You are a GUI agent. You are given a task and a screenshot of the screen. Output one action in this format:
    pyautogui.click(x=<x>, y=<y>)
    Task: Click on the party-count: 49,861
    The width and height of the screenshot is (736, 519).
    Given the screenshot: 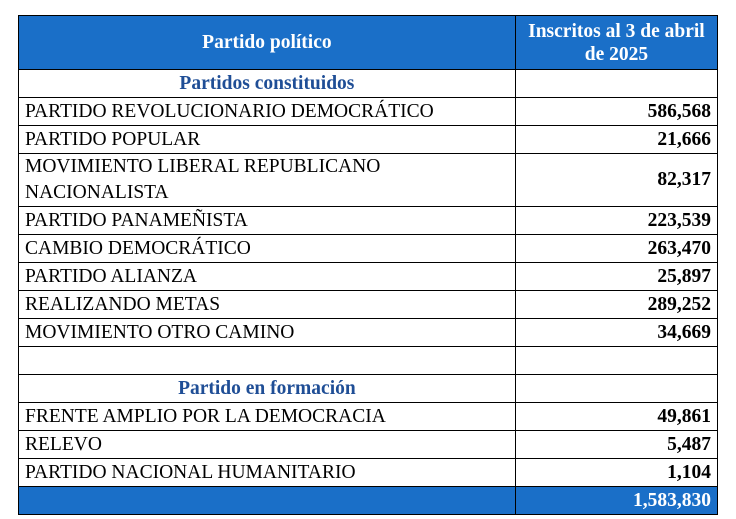 What is the action you would take?
    pyautogui.click(x=616, y=416)
    